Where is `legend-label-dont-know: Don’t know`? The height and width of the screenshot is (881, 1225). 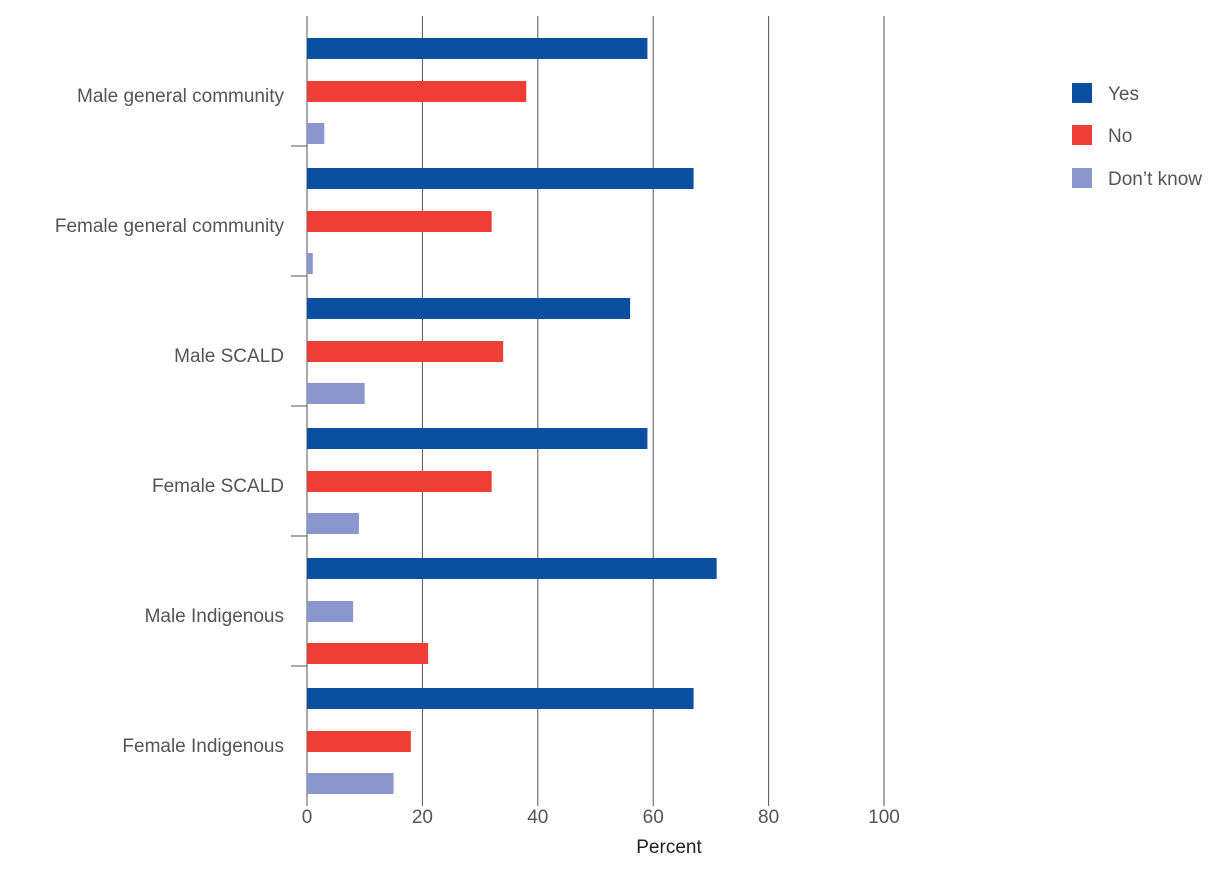 legend-label-dont-know: Don’t know is located at coordinates (1155, 179).